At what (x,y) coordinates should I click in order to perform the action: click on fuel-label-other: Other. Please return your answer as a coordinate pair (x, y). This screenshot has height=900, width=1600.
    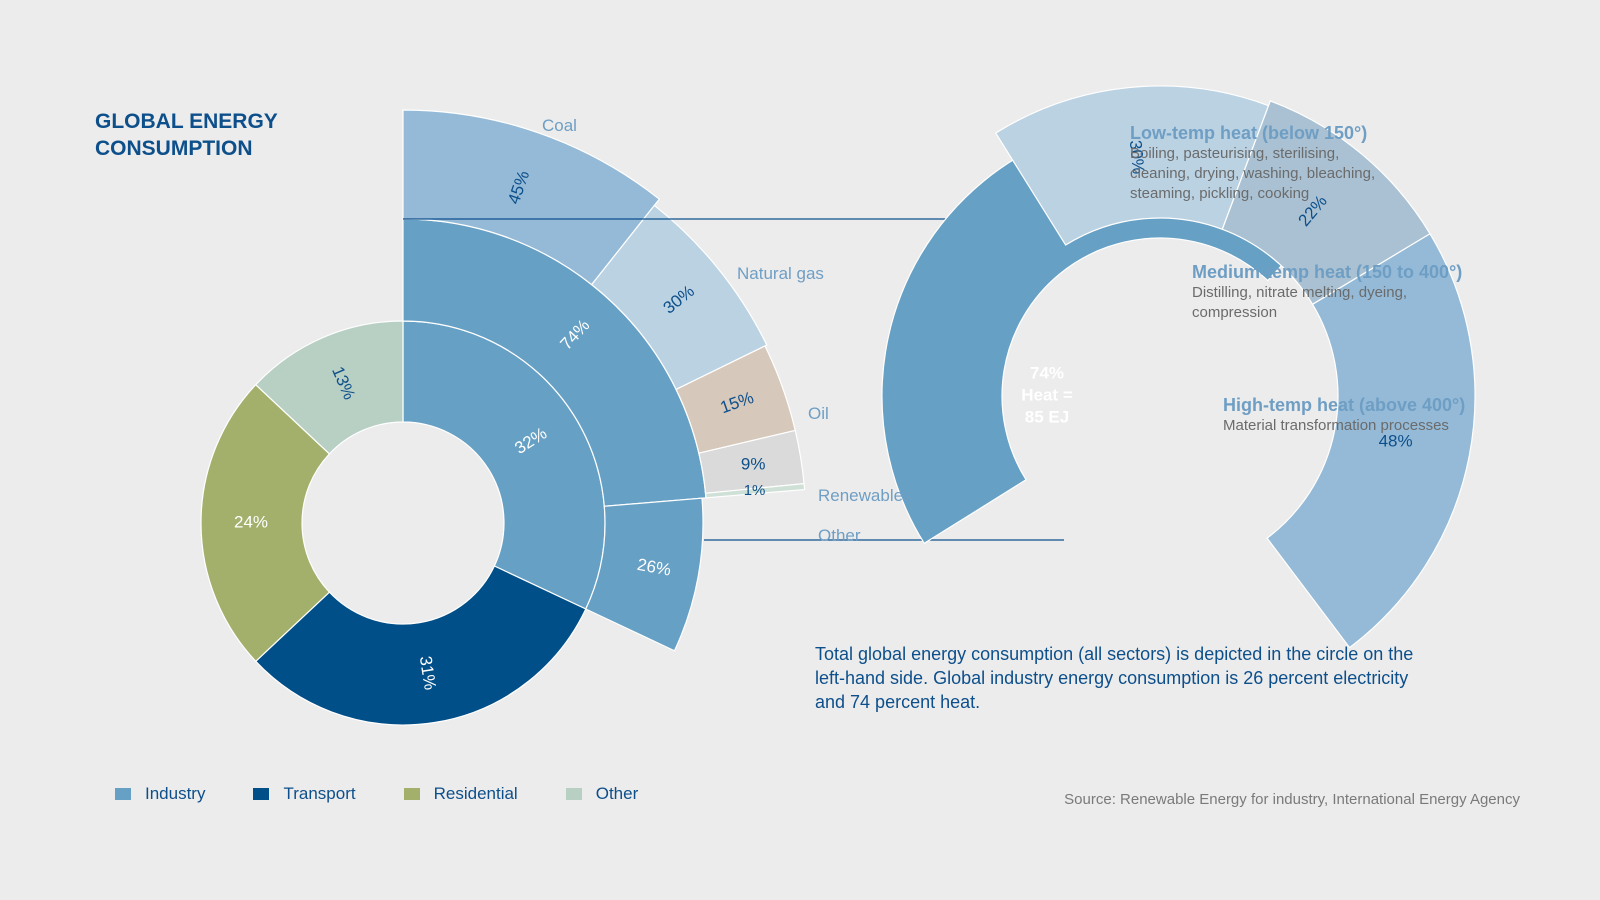
    Looking at the image, I should click on (839, 535).